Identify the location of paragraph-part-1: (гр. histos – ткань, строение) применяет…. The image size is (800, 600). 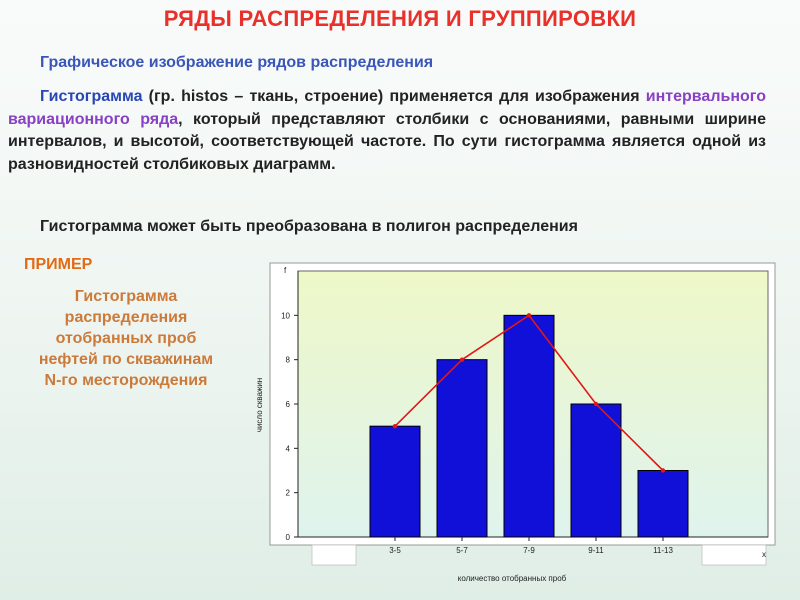
(394, 96).